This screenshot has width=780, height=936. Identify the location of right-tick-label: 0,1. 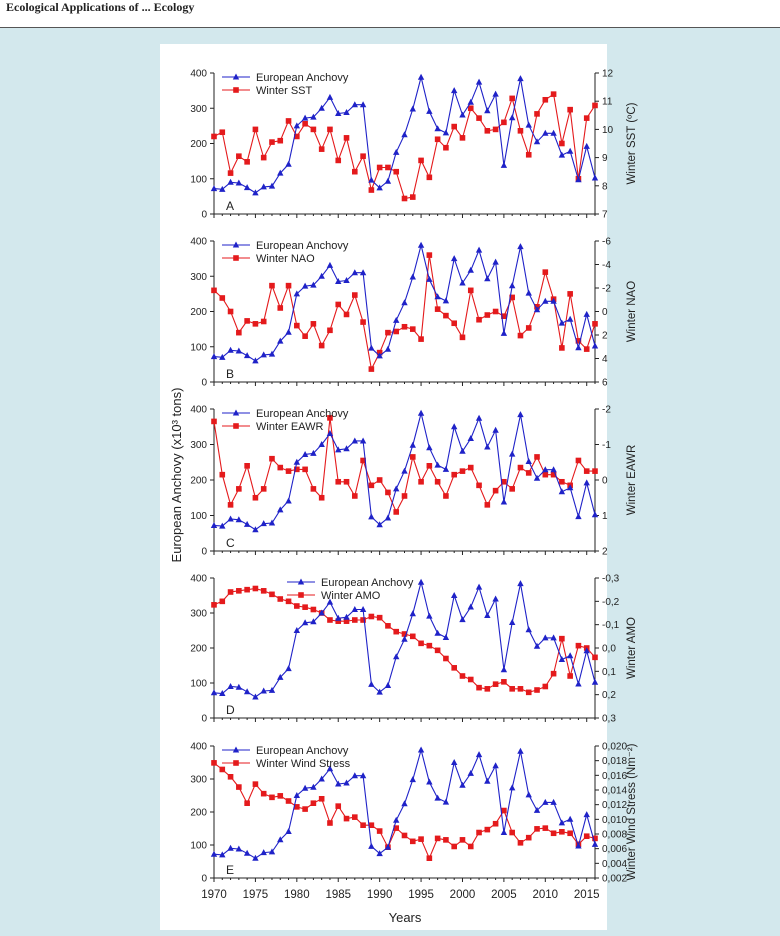
(609, 672).